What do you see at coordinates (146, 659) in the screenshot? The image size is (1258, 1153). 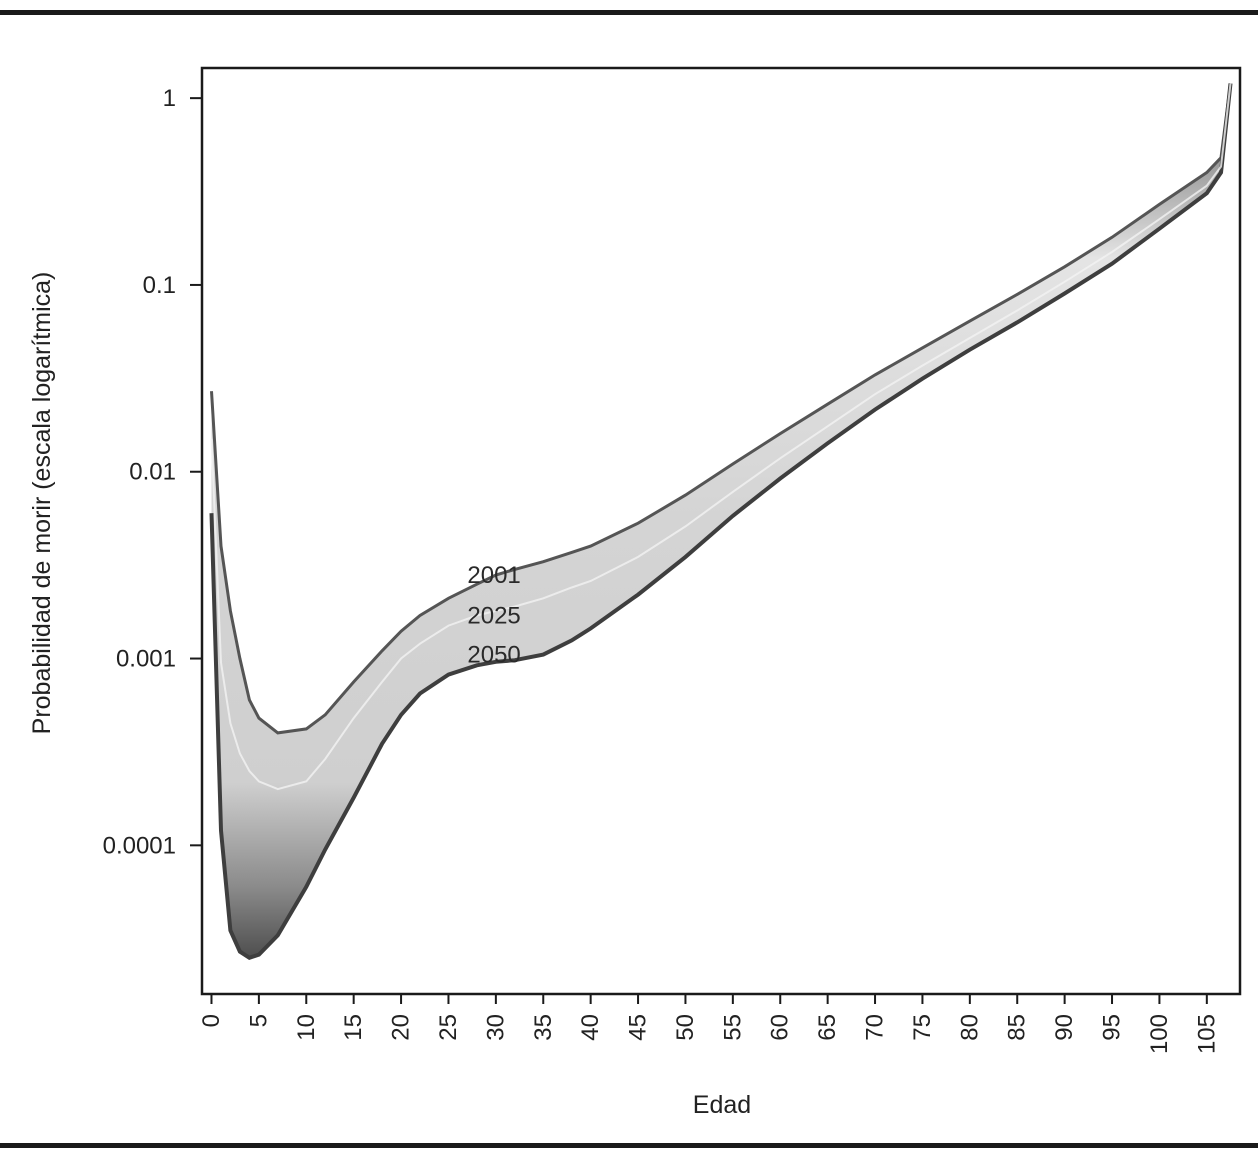 I see `y-tick-label: 0.001` at bounding box center [146, 659].